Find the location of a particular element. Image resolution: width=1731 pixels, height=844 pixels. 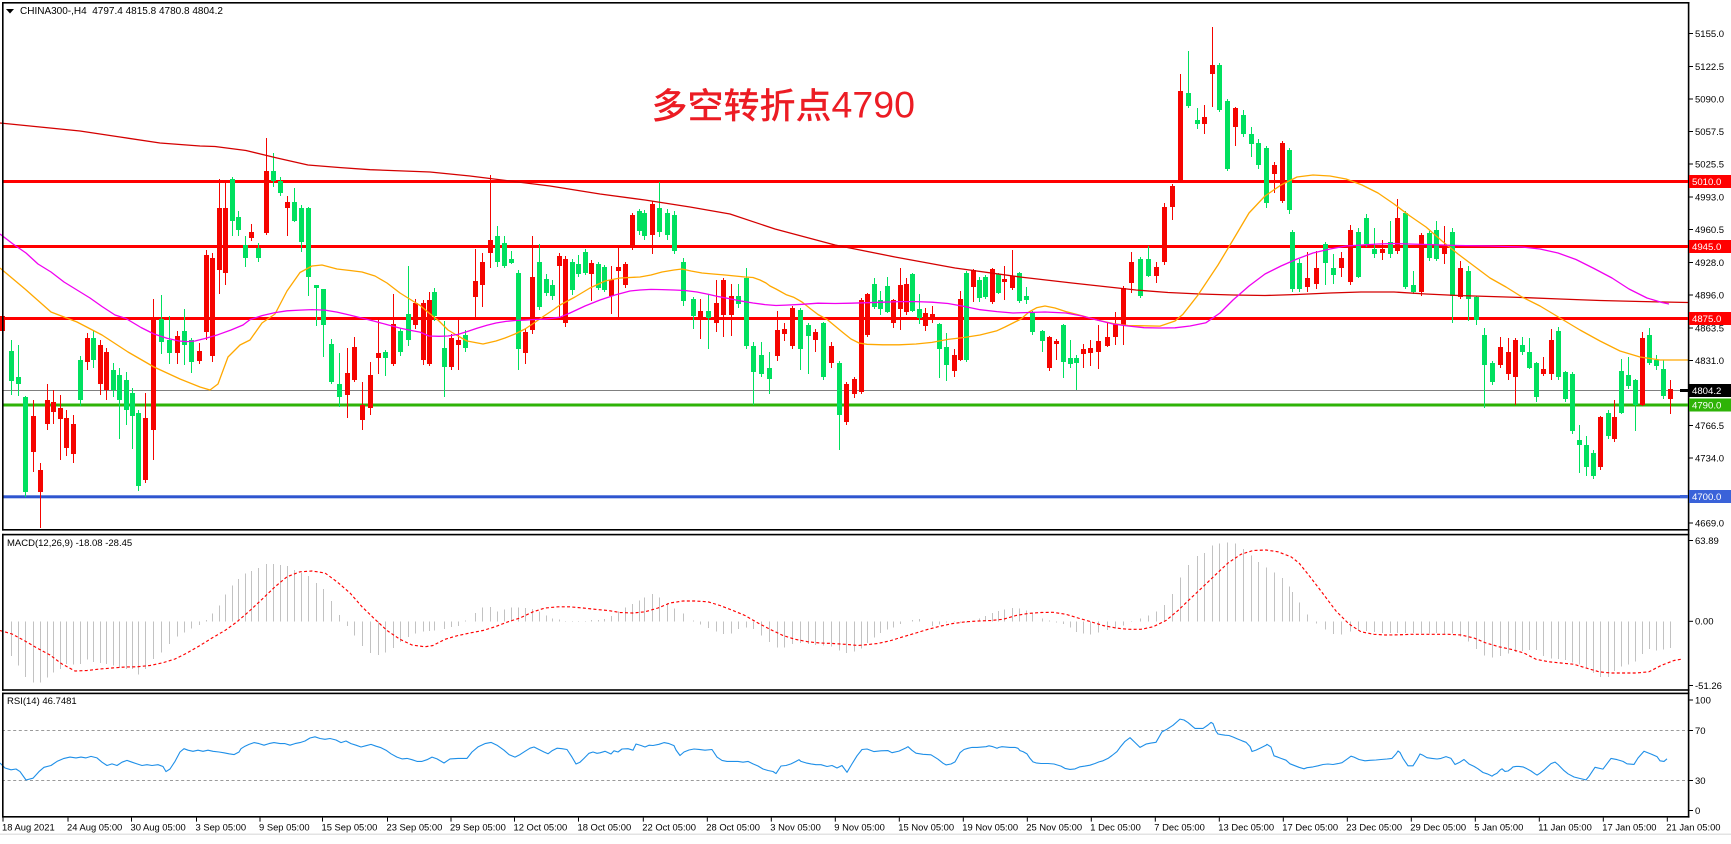

svg-text: 0.00 is located at coordinates (1704, 622).